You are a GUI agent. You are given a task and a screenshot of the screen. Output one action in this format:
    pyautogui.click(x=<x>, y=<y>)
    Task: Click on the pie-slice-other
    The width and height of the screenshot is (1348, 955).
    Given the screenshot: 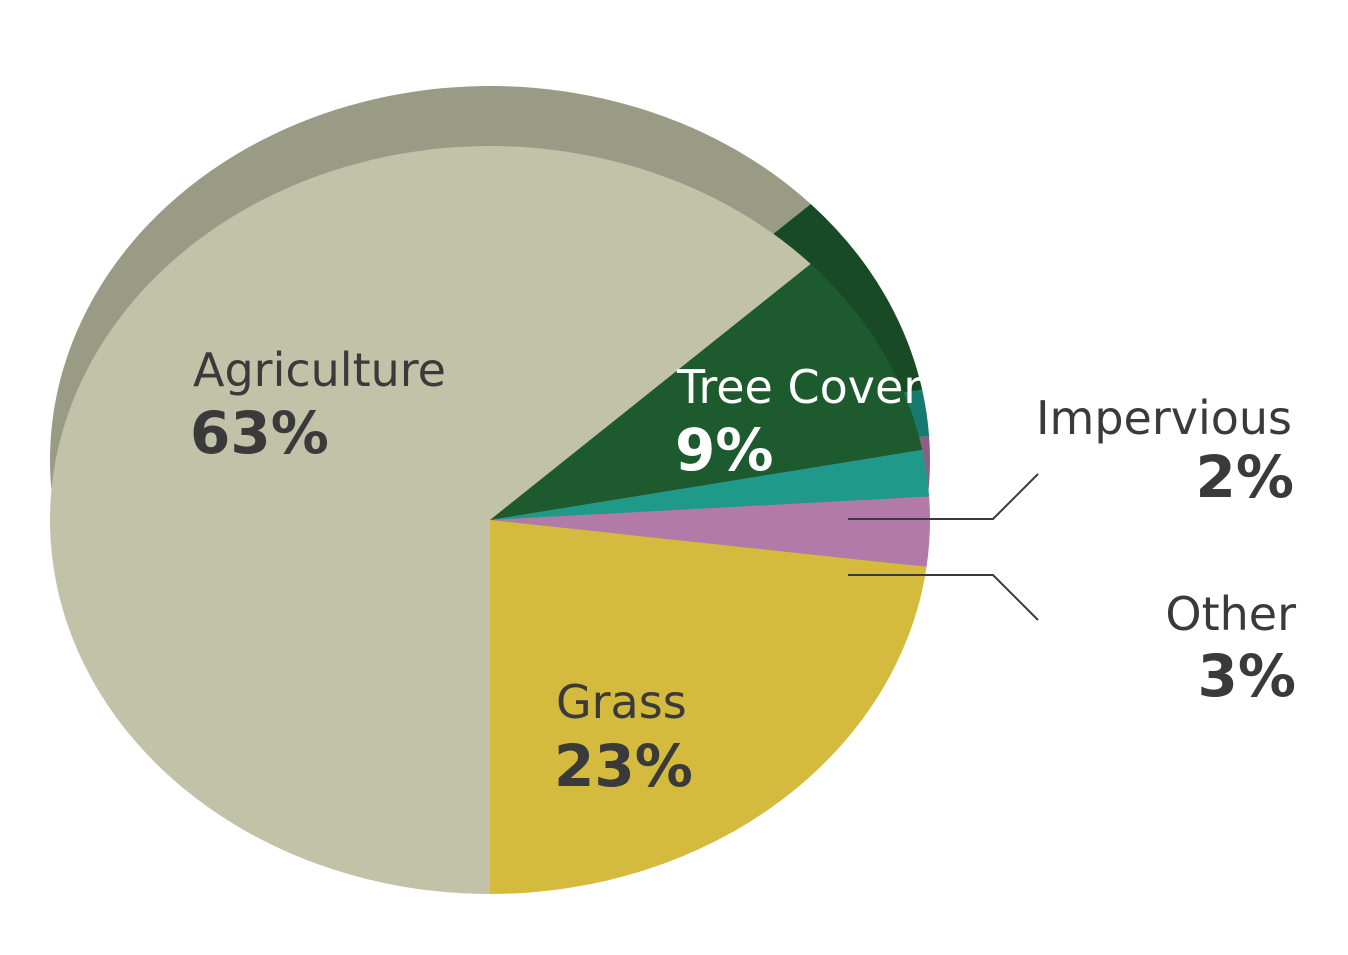 What is the action you would take?
    pyautogui.click(x=710, y=531)
    